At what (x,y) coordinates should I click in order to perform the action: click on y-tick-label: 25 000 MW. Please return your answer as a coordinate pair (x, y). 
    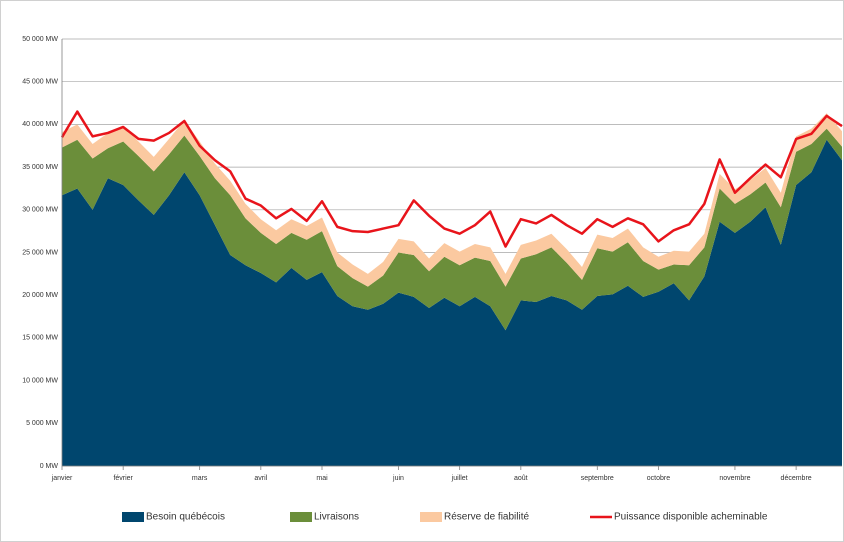
    Looking at the image, I should click on (40, 252).